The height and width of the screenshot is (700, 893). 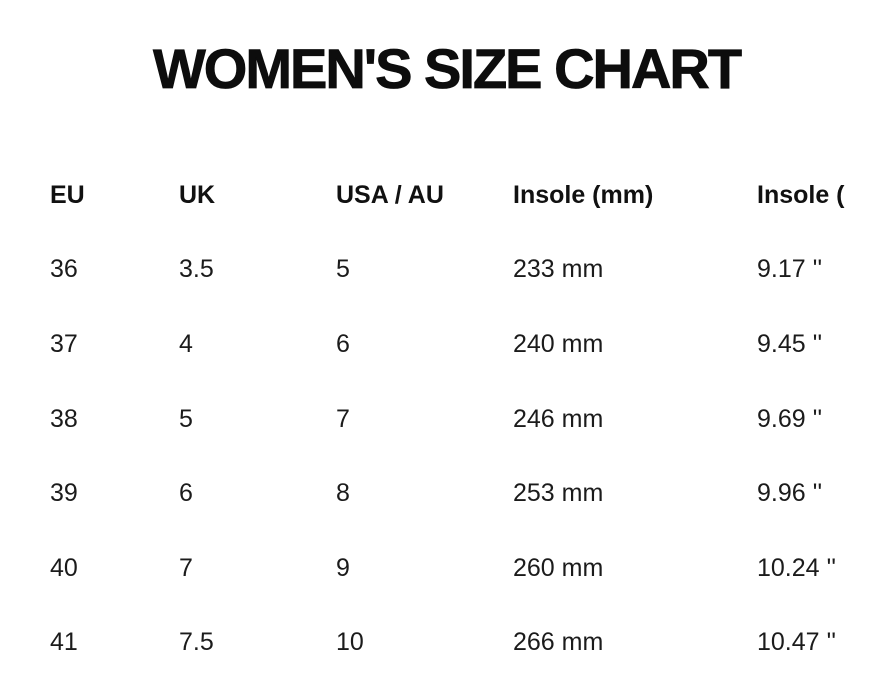 What do you see at coordinates (64, 418) in the screenshot?
I see `table-cell-eu: 38` at bounding box center [64, 418].